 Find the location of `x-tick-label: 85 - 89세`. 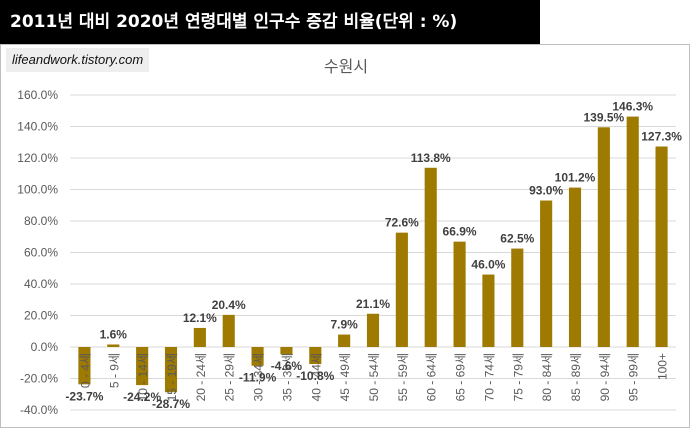

x-tick-label: 85 - 89세 is located at coordinates (576, 377).